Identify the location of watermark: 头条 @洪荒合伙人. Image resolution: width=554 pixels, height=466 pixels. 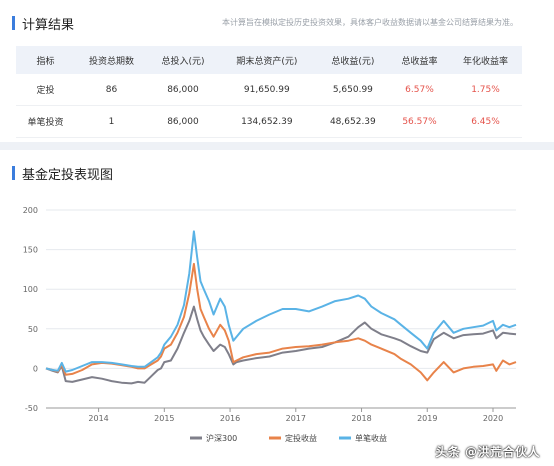
(487, 452).